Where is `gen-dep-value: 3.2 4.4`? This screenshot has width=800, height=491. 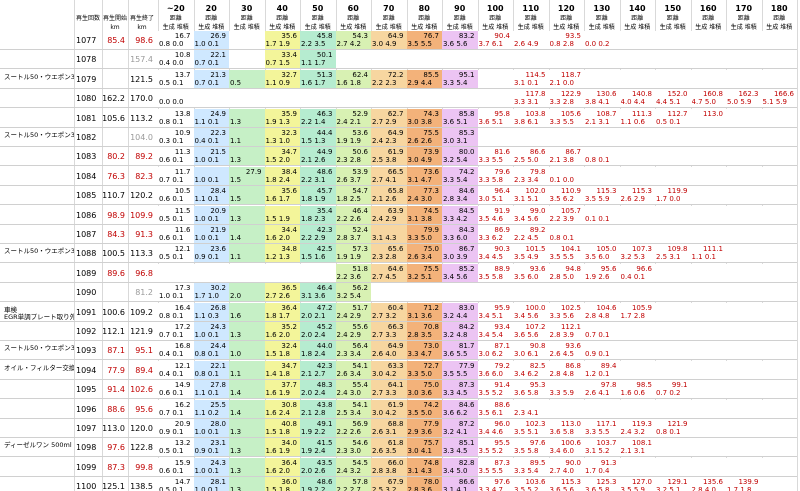 gen-dep-value: 3.2 4.4 is located at coordinates (455, 315).